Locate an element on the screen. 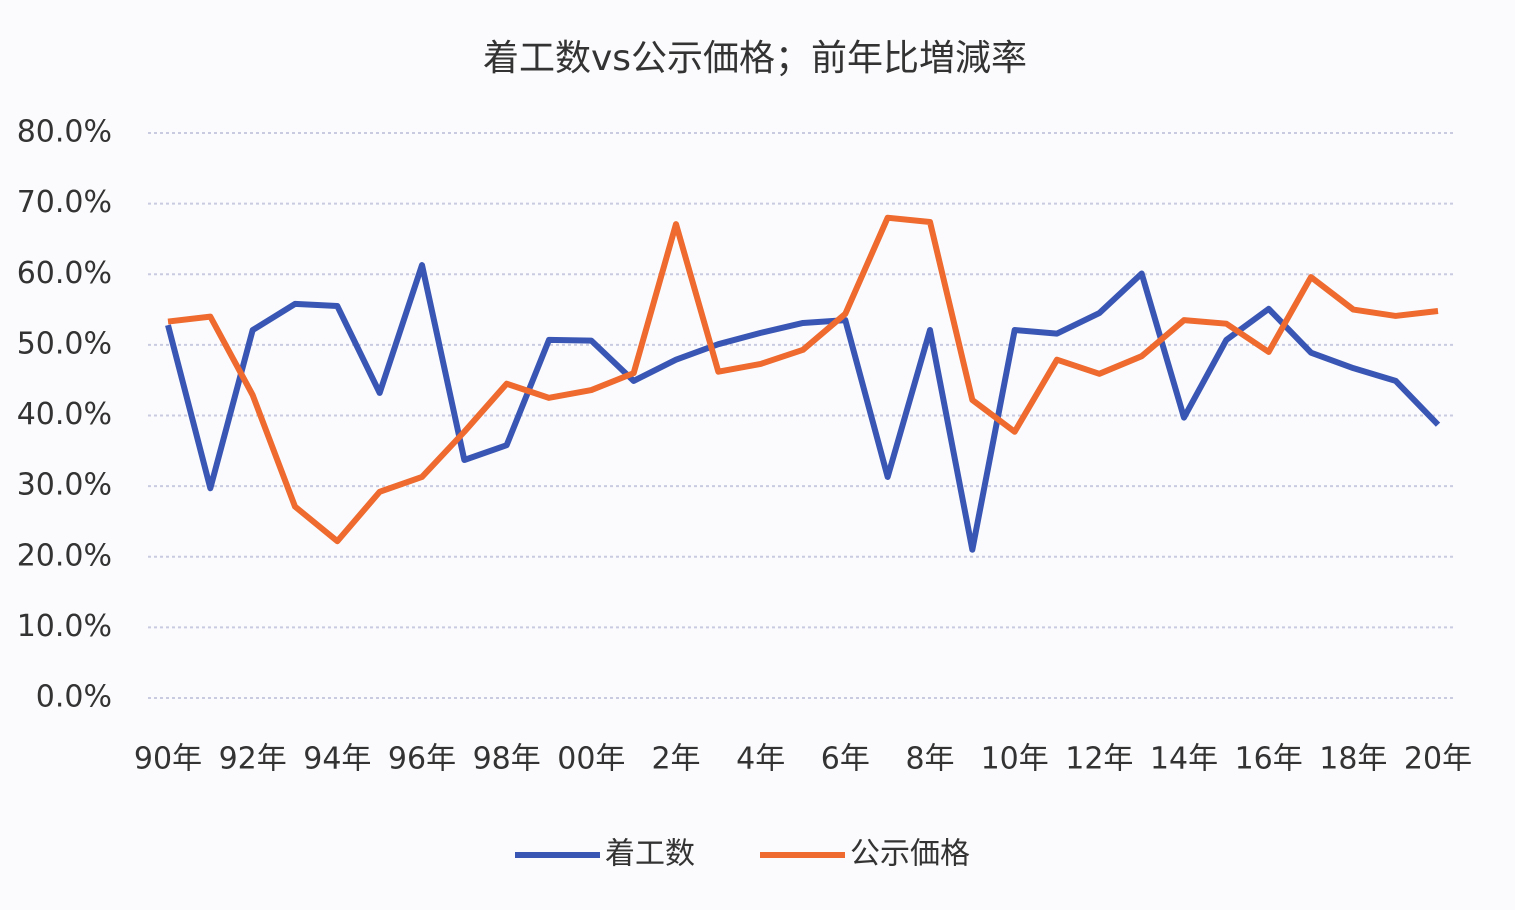 This screenshot has width=1515, height=910. y-tick-label: 20.0% is located at coordinates (64, 555).